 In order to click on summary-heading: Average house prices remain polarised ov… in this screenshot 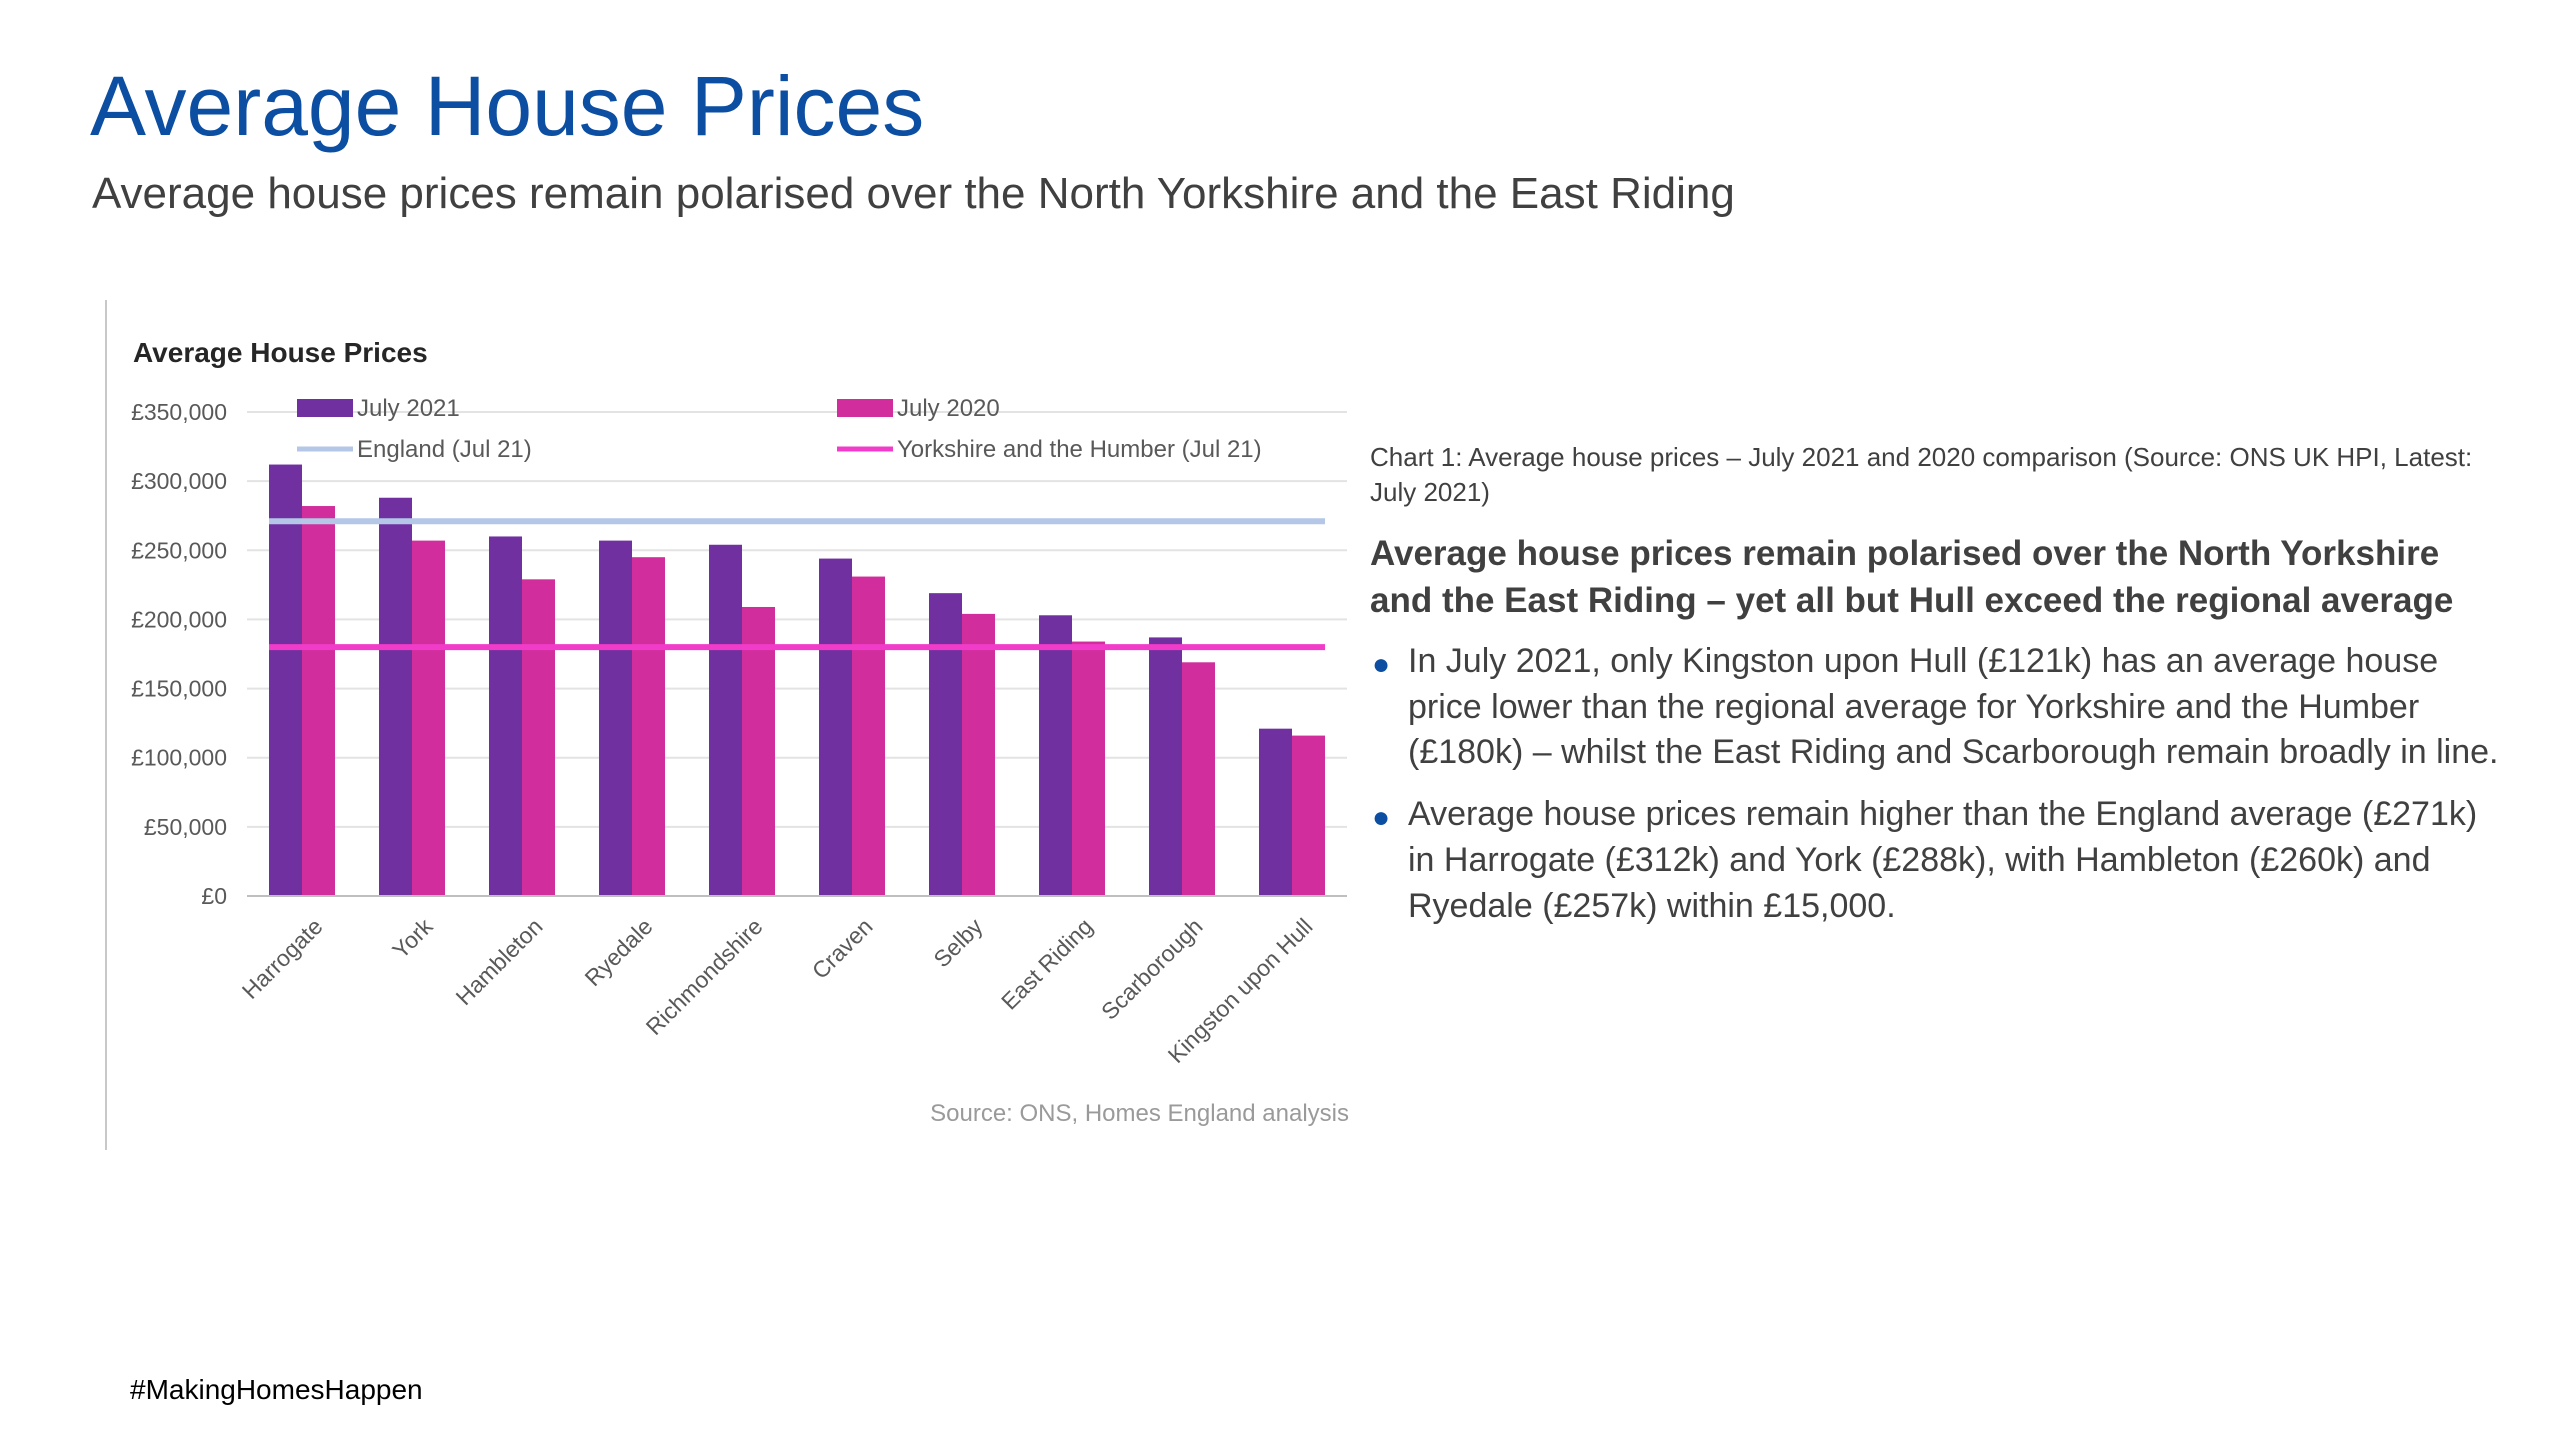, I will do `click(1912, 577)`.